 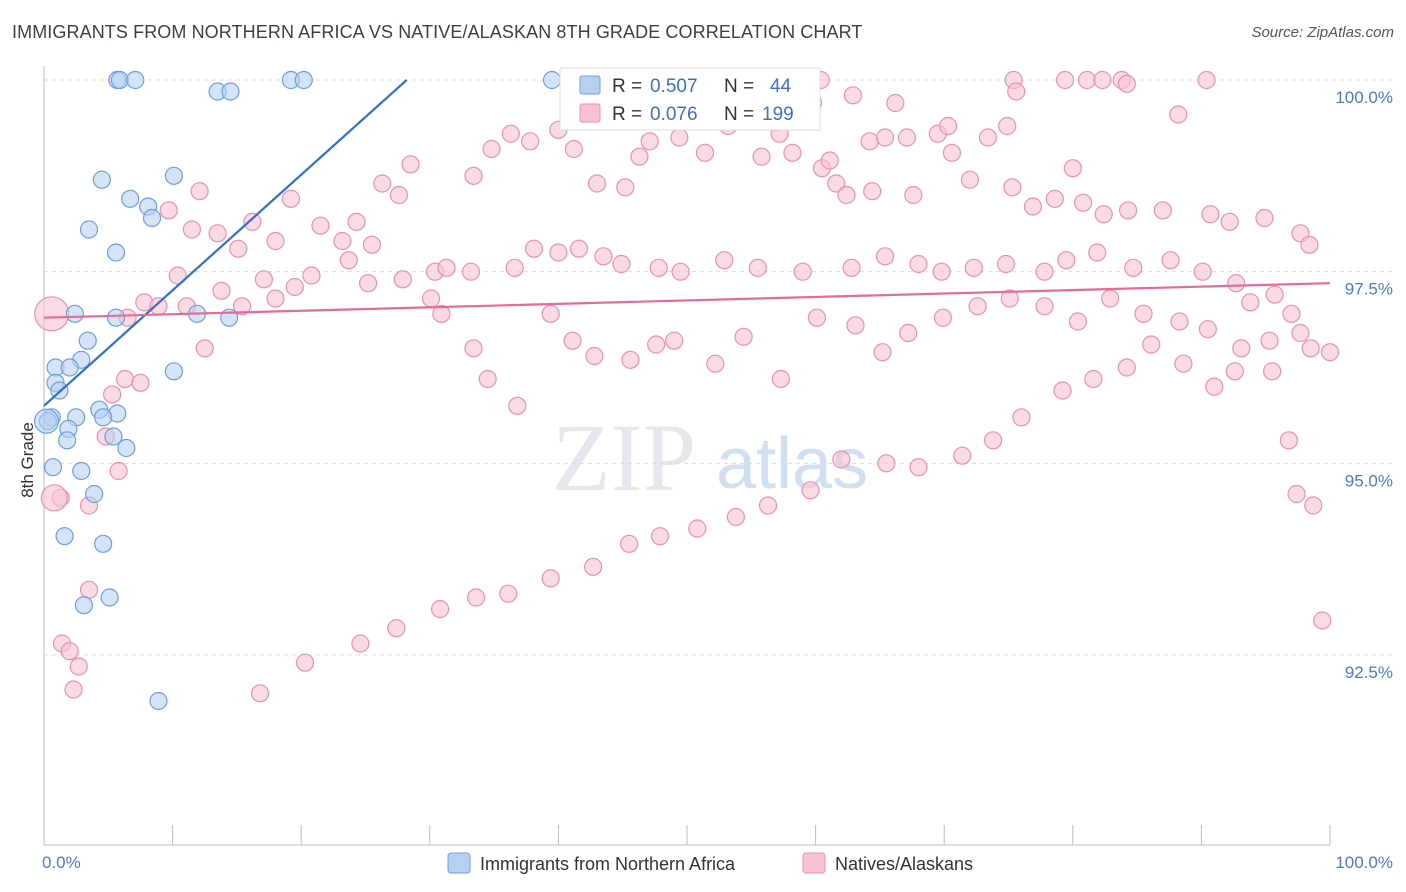 I want to click on y-axis-label: 8th Grade, so click(x=27, y=460).